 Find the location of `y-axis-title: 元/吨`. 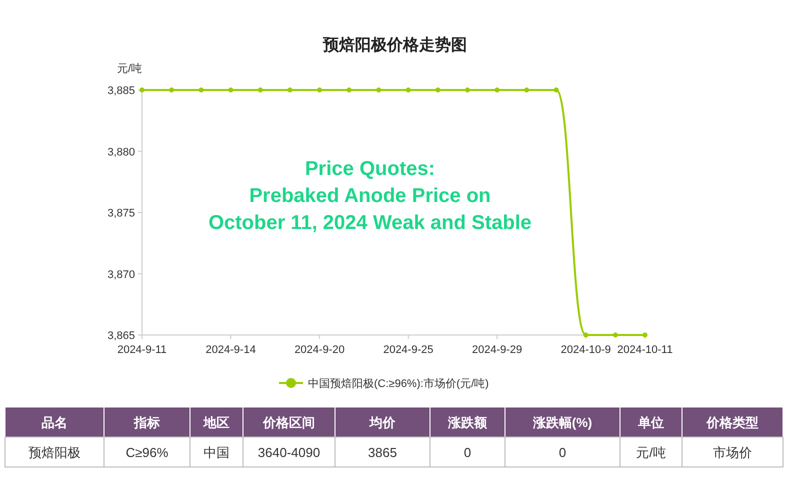

y-axis-title: 元/吨 is located at coordinates (129, 68).